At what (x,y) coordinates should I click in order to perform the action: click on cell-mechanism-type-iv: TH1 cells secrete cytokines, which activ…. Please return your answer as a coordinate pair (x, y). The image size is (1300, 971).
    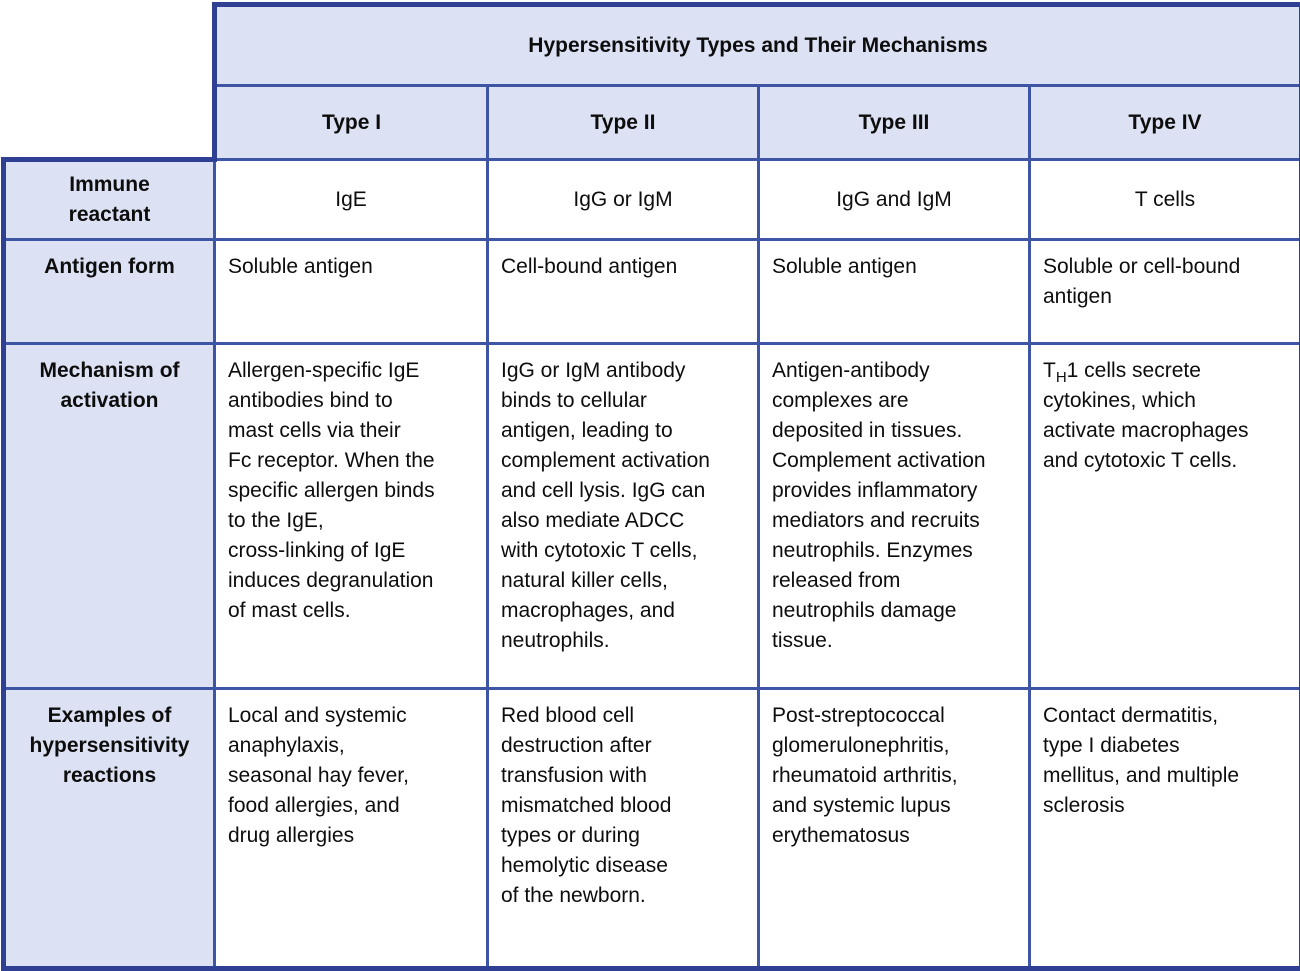
    Looking at the image, I should click on (1165, 516).